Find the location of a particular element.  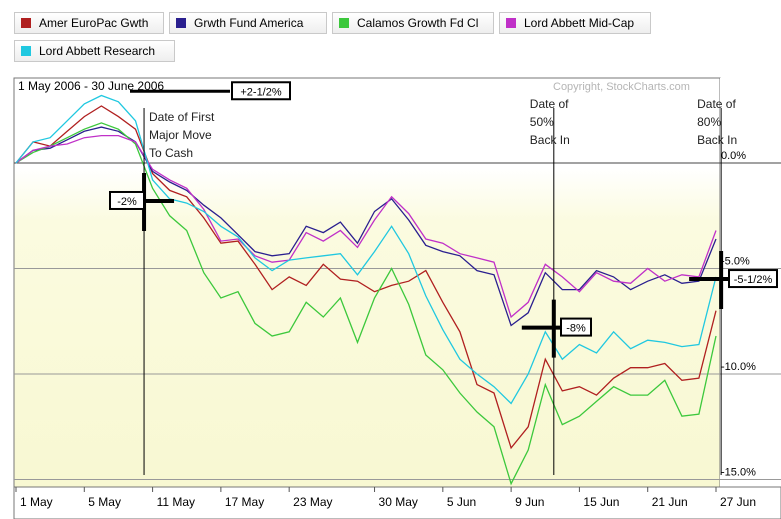

peak-box is located at coordinates (261, 91).